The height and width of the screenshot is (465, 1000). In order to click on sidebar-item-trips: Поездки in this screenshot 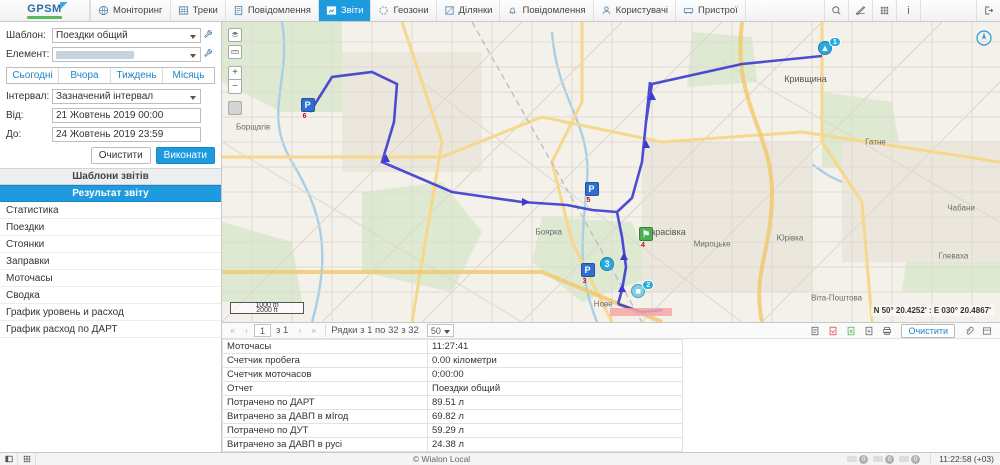, I will do `click(110, 227)`.